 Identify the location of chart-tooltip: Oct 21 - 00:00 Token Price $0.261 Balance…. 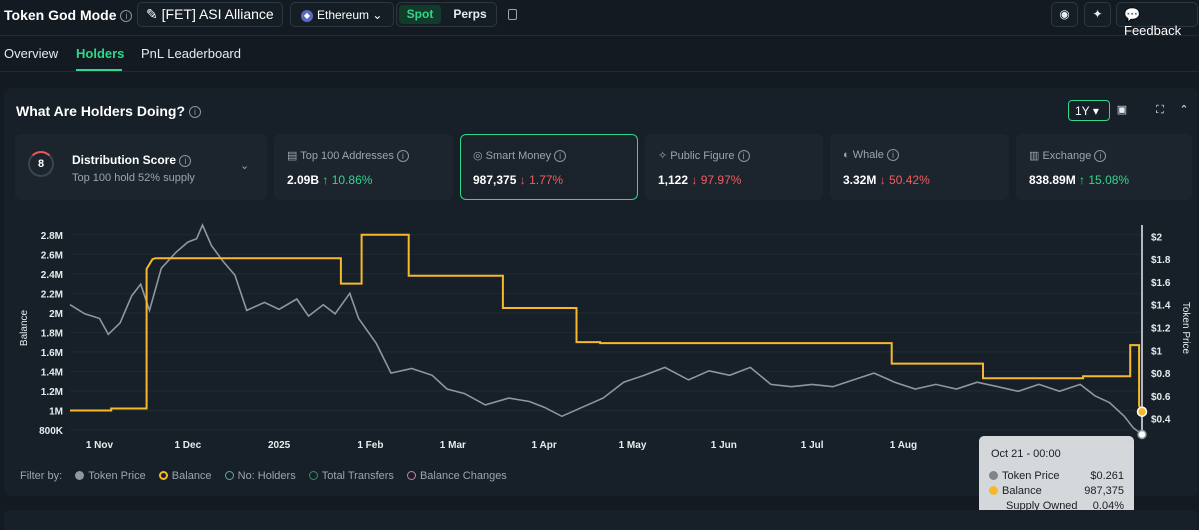
(1056, 480).